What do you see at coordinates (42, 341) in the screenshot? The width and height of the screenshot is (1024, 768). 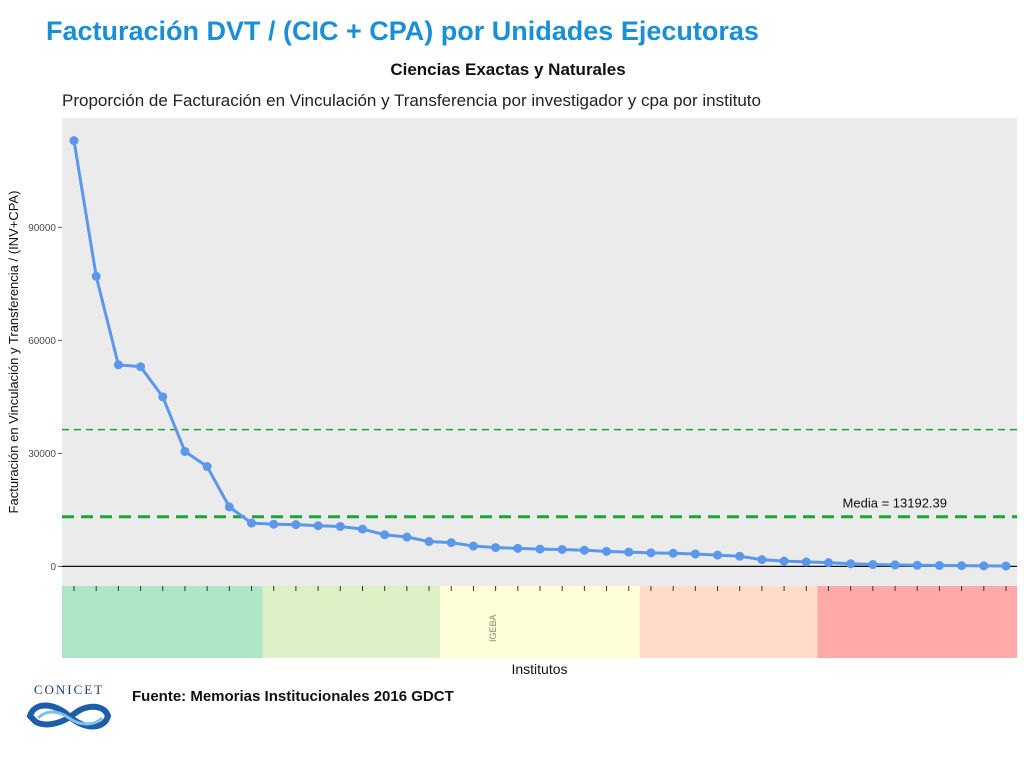 I see `y-tick-label: 60000` at bounding box center [42, 341].